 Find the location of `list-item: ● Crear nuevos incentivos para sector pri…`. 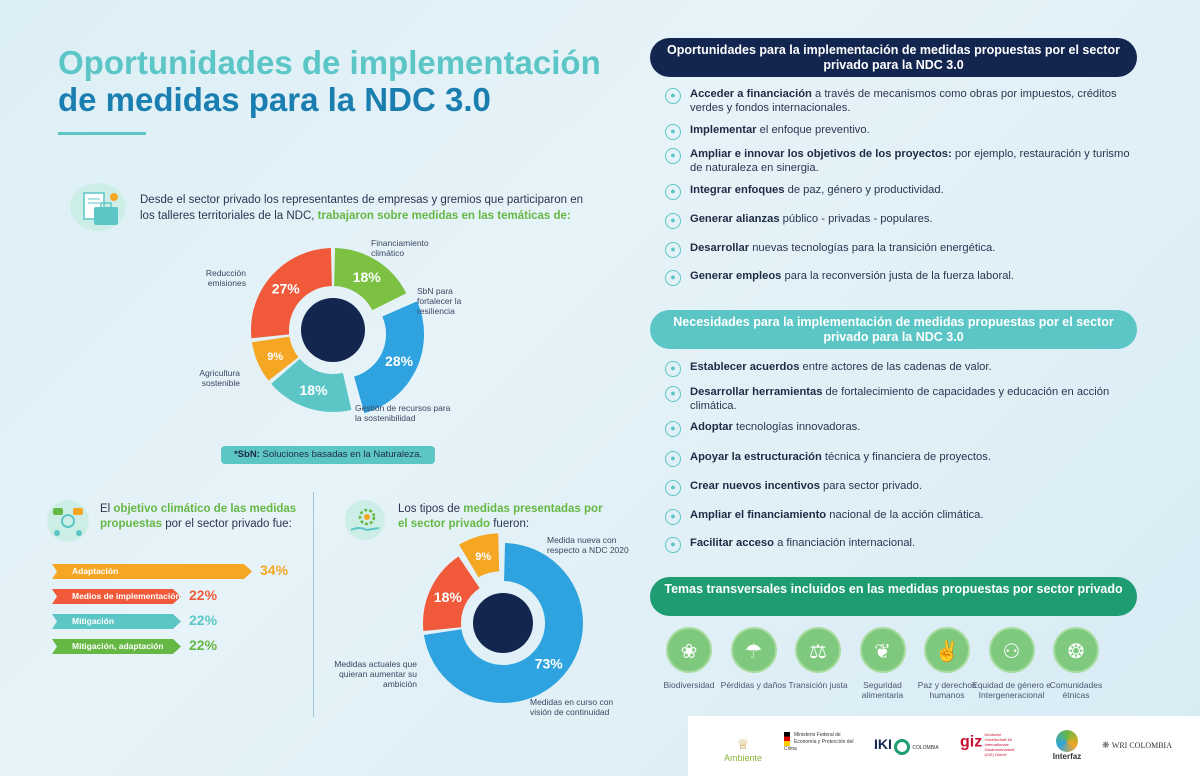

list-item: ● Crear nuevos incentivos para sector pri… is located at coordinates (902, 488).